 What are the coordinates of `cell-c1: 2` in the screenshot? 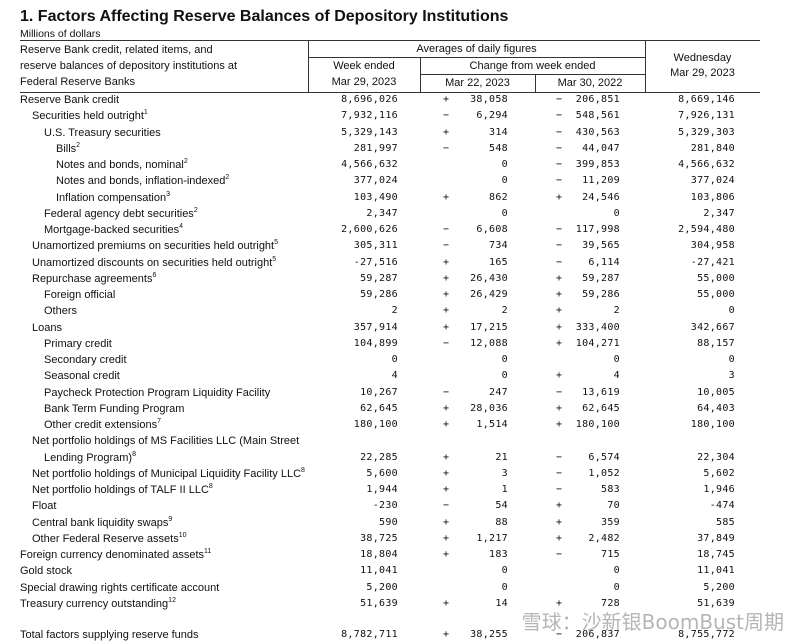 It's located at (504, 311).